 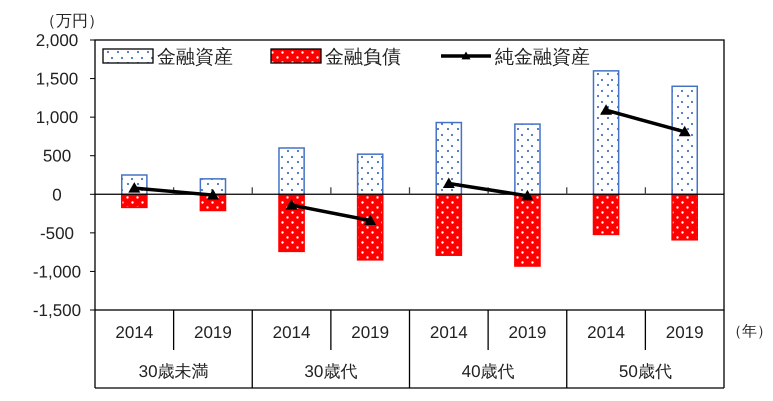 What do you see at coordinates (57, 194) in the screenshot?
I see `y-tick-label: 0` at bounding box center [57, 194].